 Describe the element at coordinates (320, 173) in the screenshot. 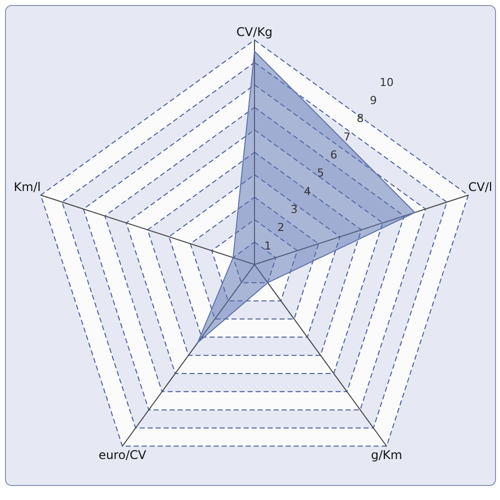

I see `y-tick-label: 5` at that location.